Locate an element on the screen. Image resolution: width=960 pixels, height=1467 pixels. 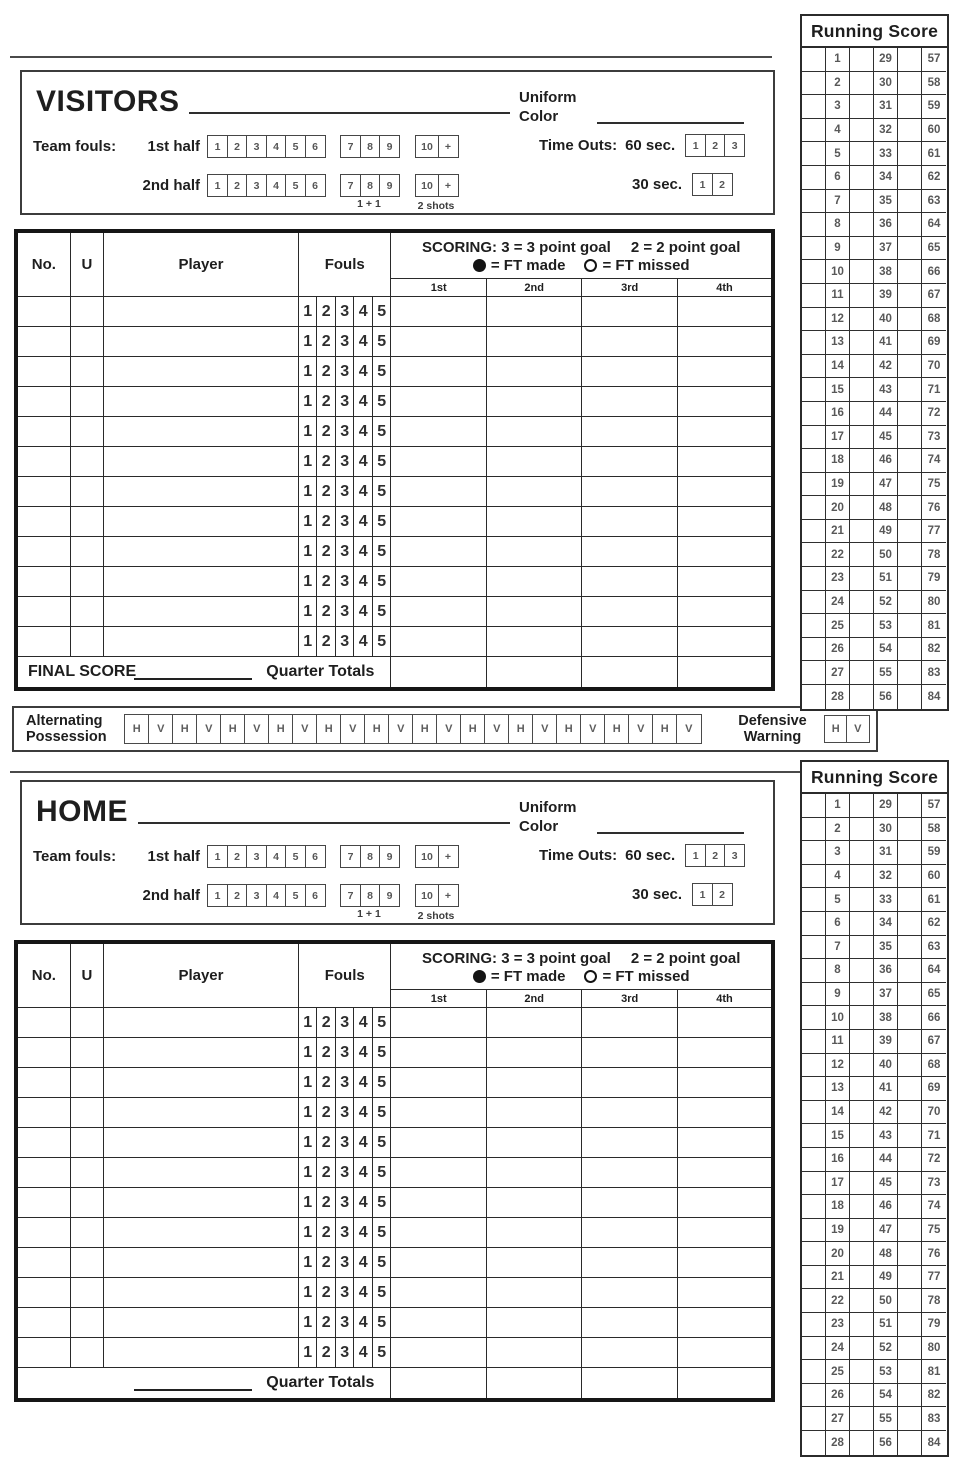
score-number-46: 46 is located at coordinates (886, 1207).